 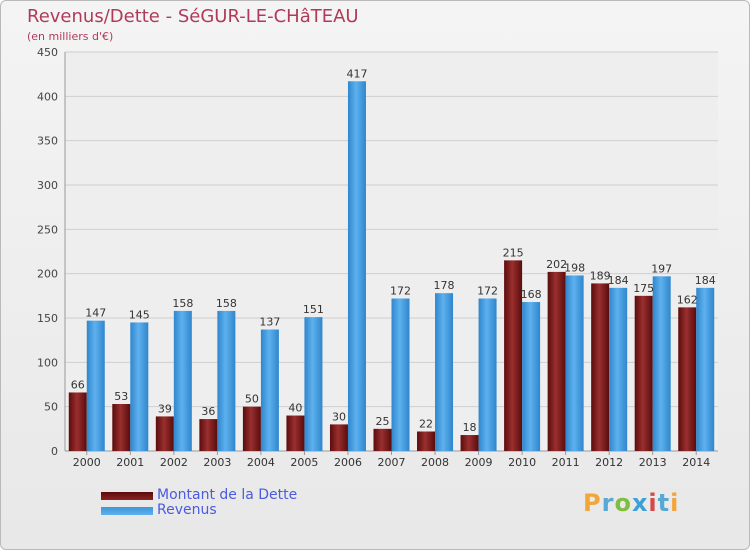 I want to click on data-label: 151, so click(x=313, y=309).